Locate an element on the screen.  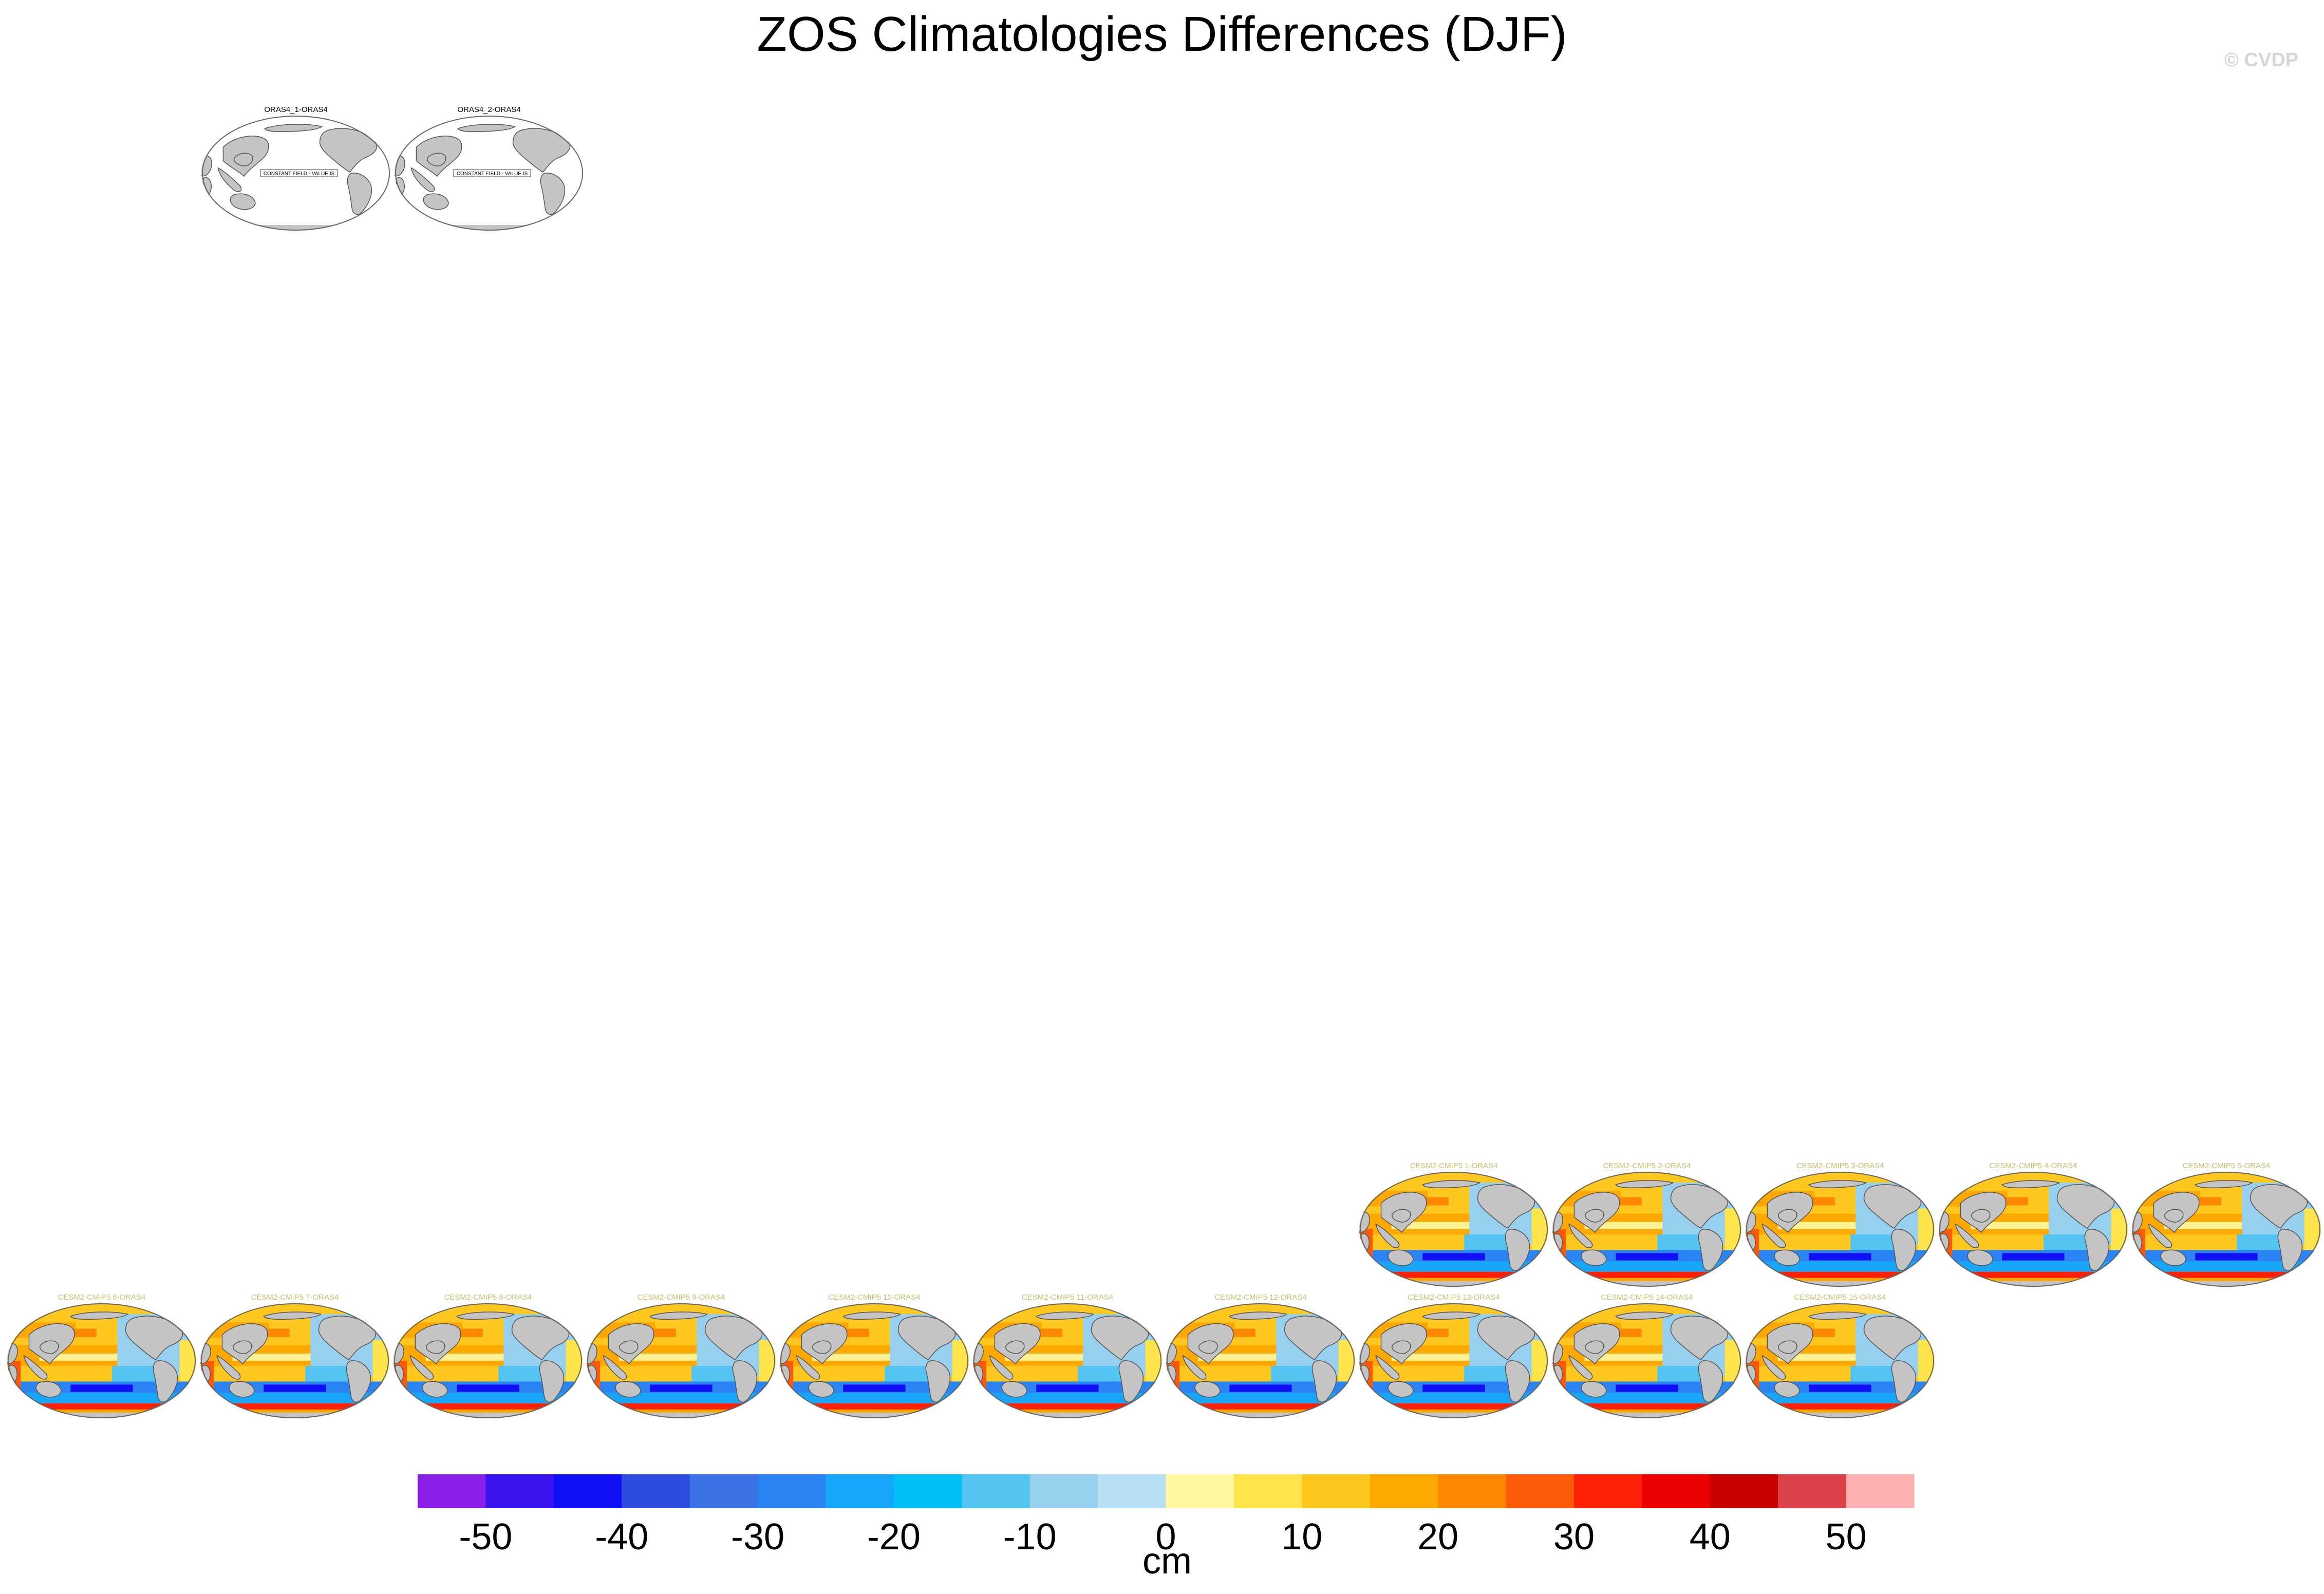
panel-label: CESM2-CMIP5 4-ORAS4 is located at coordinates (2033, 1165).